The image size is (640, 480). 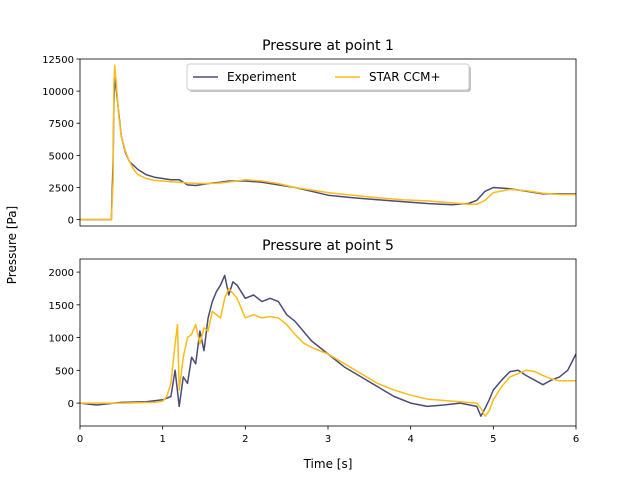 What do you see at coordinates (328, 46) in the screenshot?
I see `chart-title: Pressure at point 1` at bounding box center [328, 46].